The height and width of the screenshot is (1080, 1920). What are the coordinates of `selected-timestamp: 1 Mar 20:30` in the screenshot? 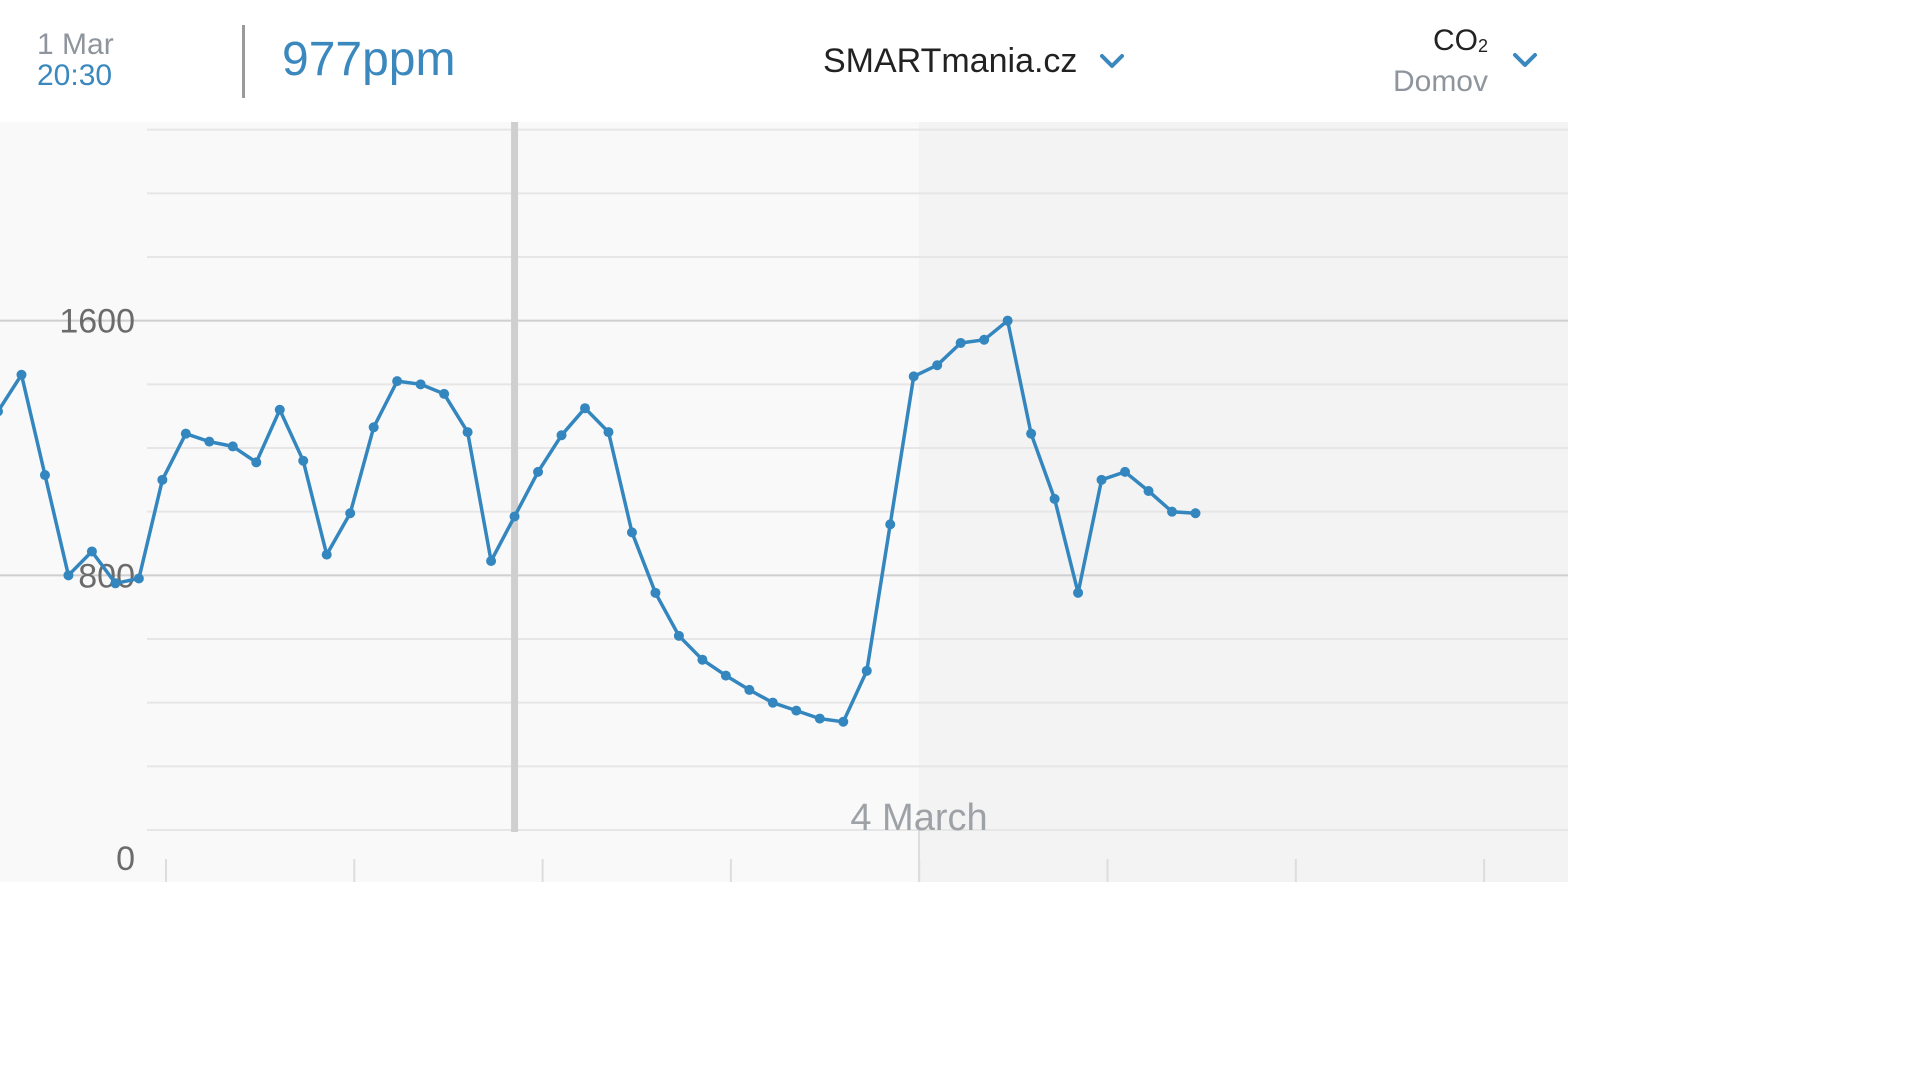 It's located at (75, 60).